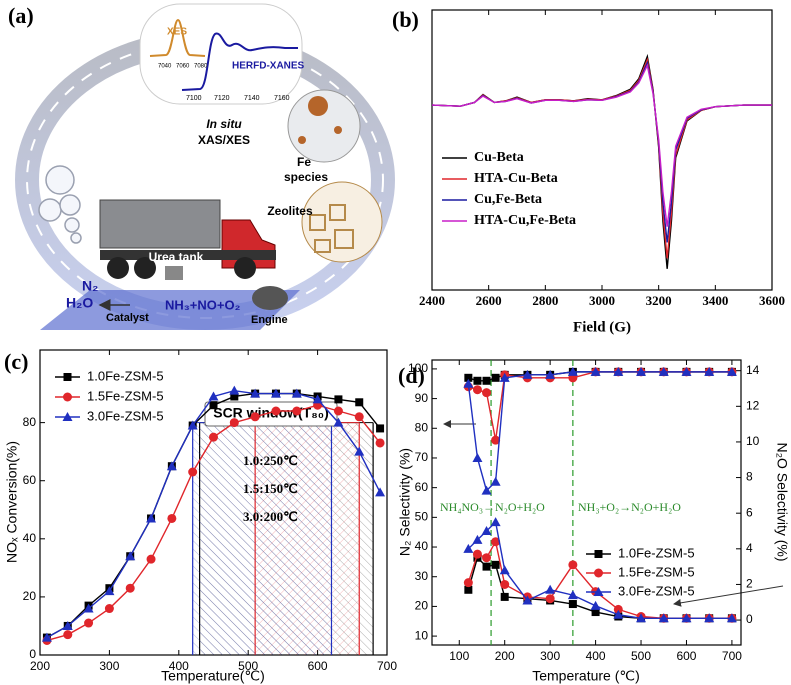 This screenshot has width=791, height=685. Describe the element at coordinates (749, 548) in the screenshot. I see `y2-tick-label: 4` at that location.